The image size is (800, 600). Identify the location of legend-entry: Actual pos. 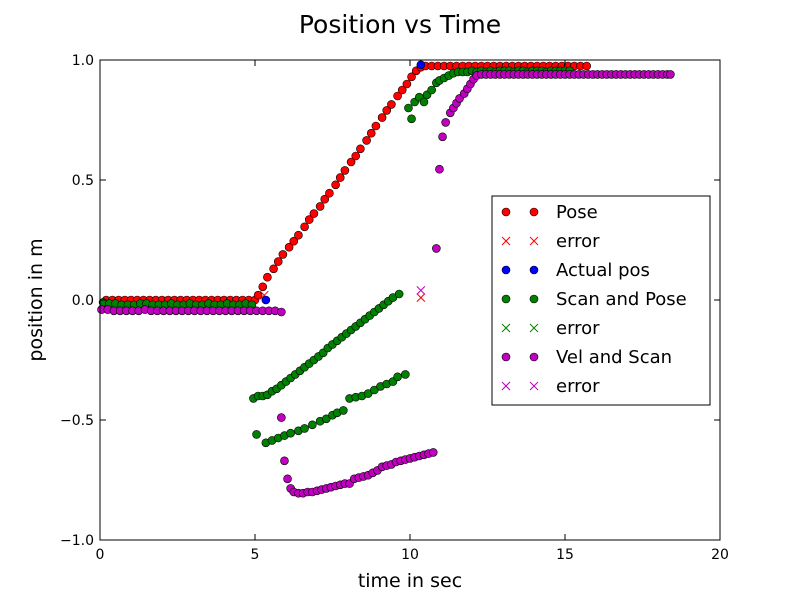
(575, 270).